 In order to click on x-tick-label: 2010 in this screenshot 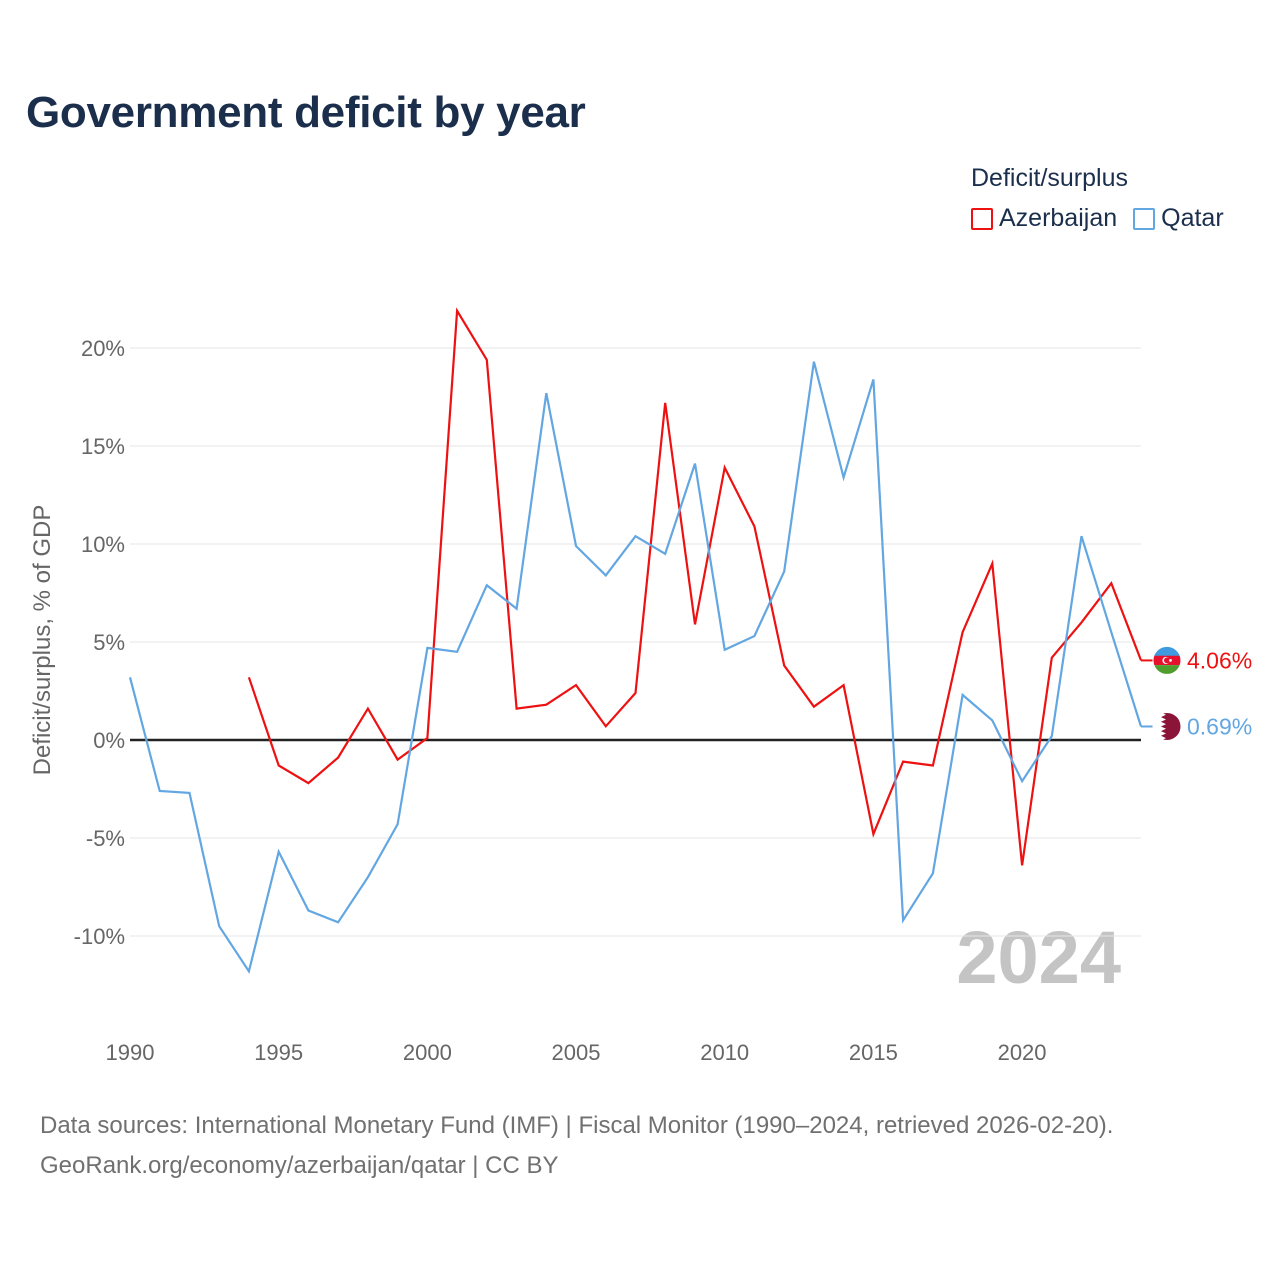, I will do `click(724, 1052)`.